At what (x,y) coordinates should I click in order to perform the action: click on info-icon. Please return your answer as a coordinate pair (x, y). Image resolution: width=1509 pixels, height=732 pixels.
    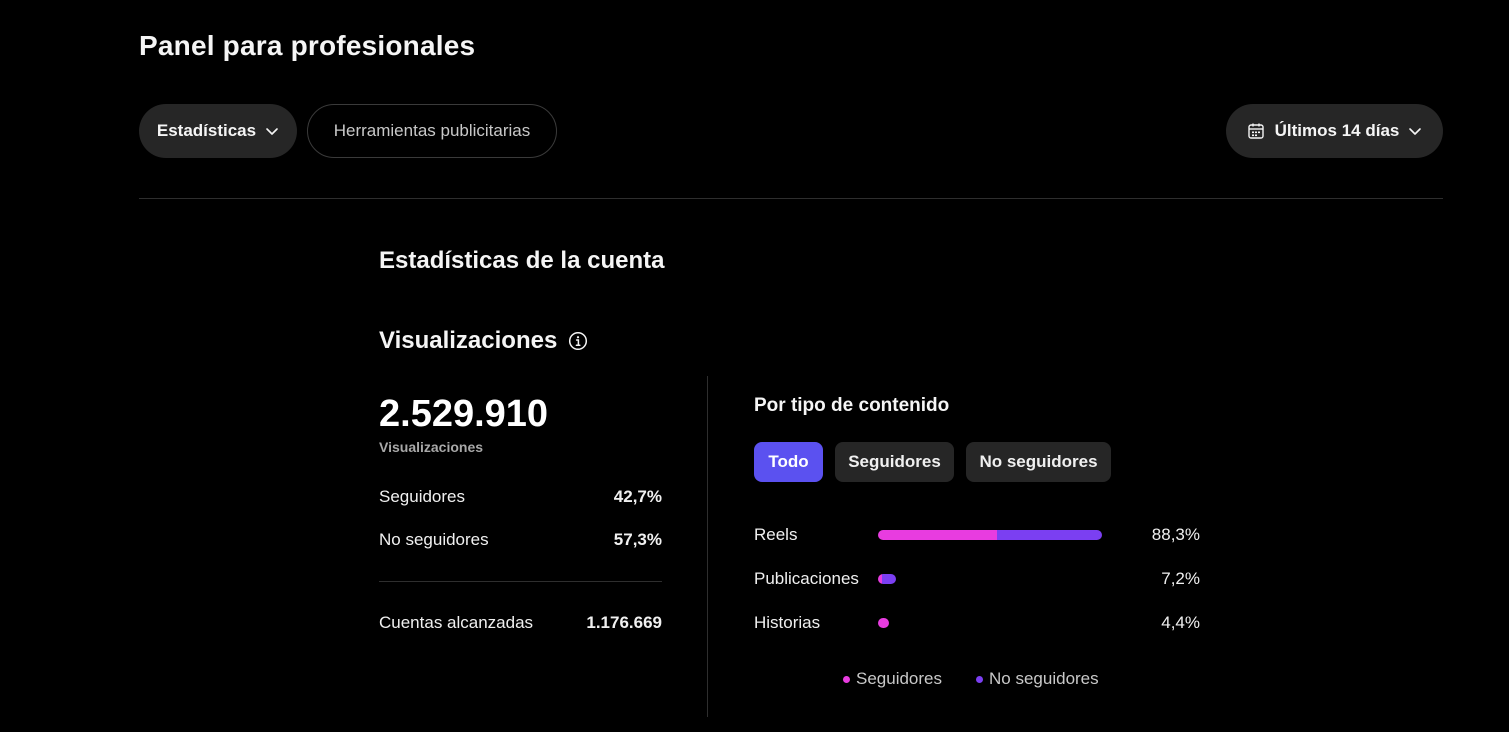
    Looking at the image, I should click on (578, 341).